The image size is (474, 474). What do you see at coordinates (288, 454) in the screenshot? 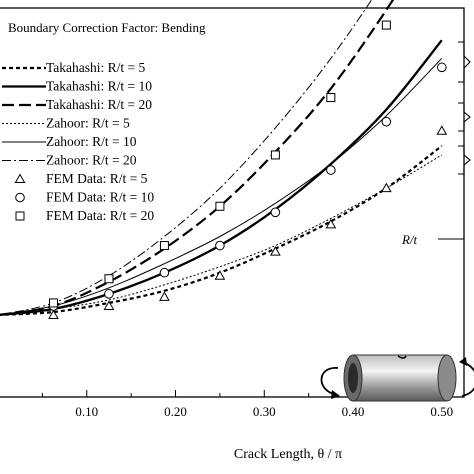
I see `x-axis-label: Crack Length, θ / π` at bounding box center [288, 454].